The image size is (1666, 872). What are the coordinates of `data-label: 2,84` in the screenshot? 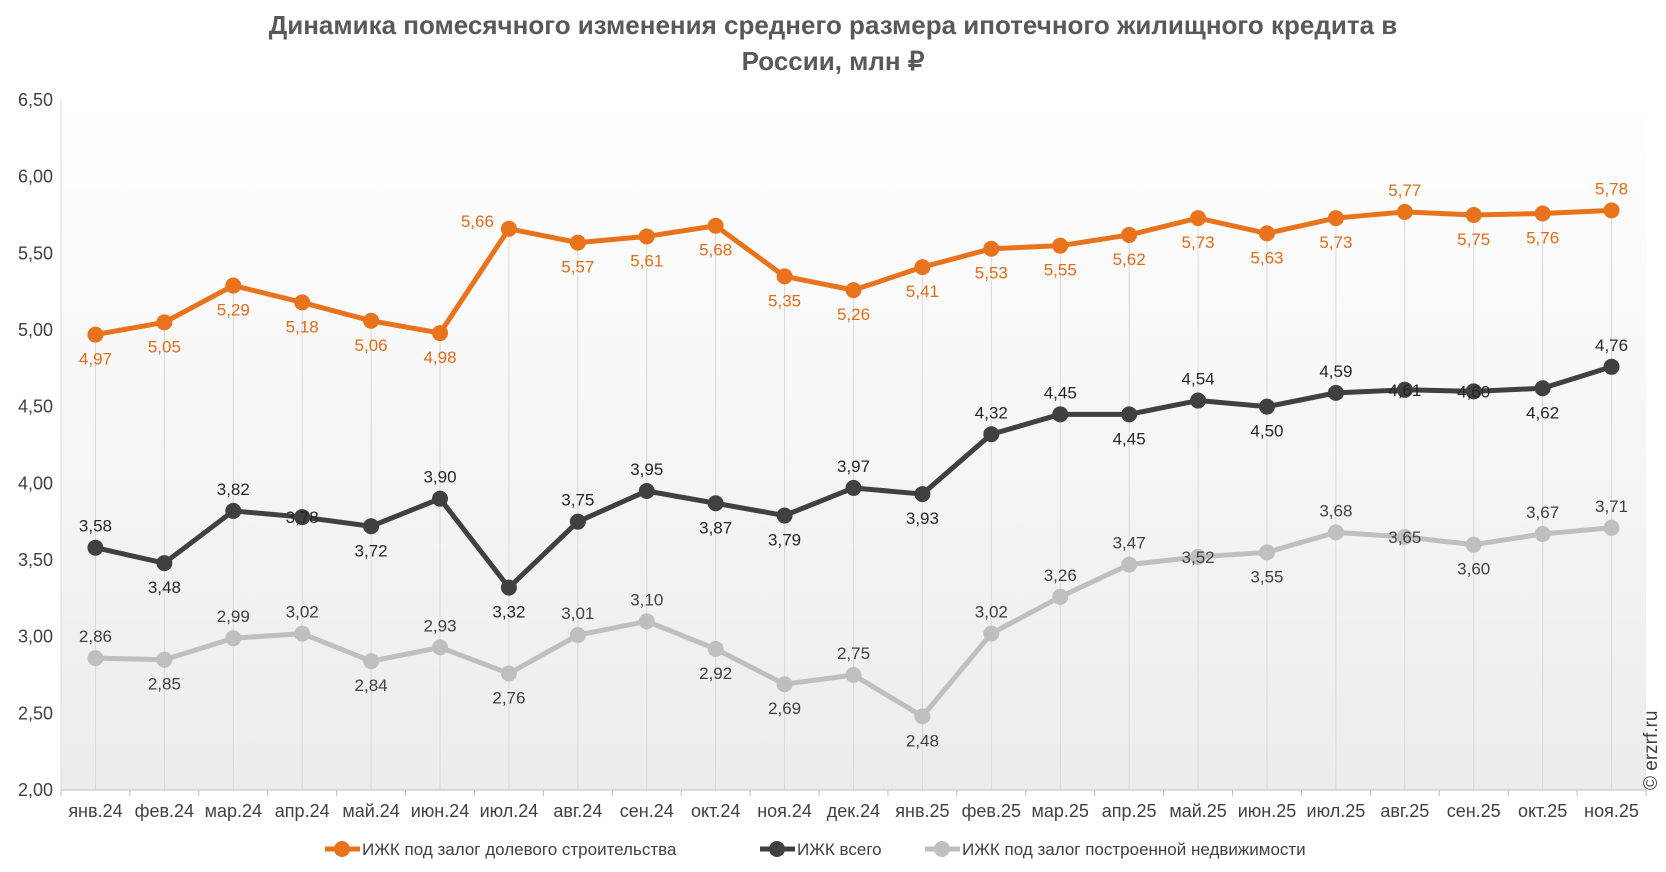 It's located at (371, 685).